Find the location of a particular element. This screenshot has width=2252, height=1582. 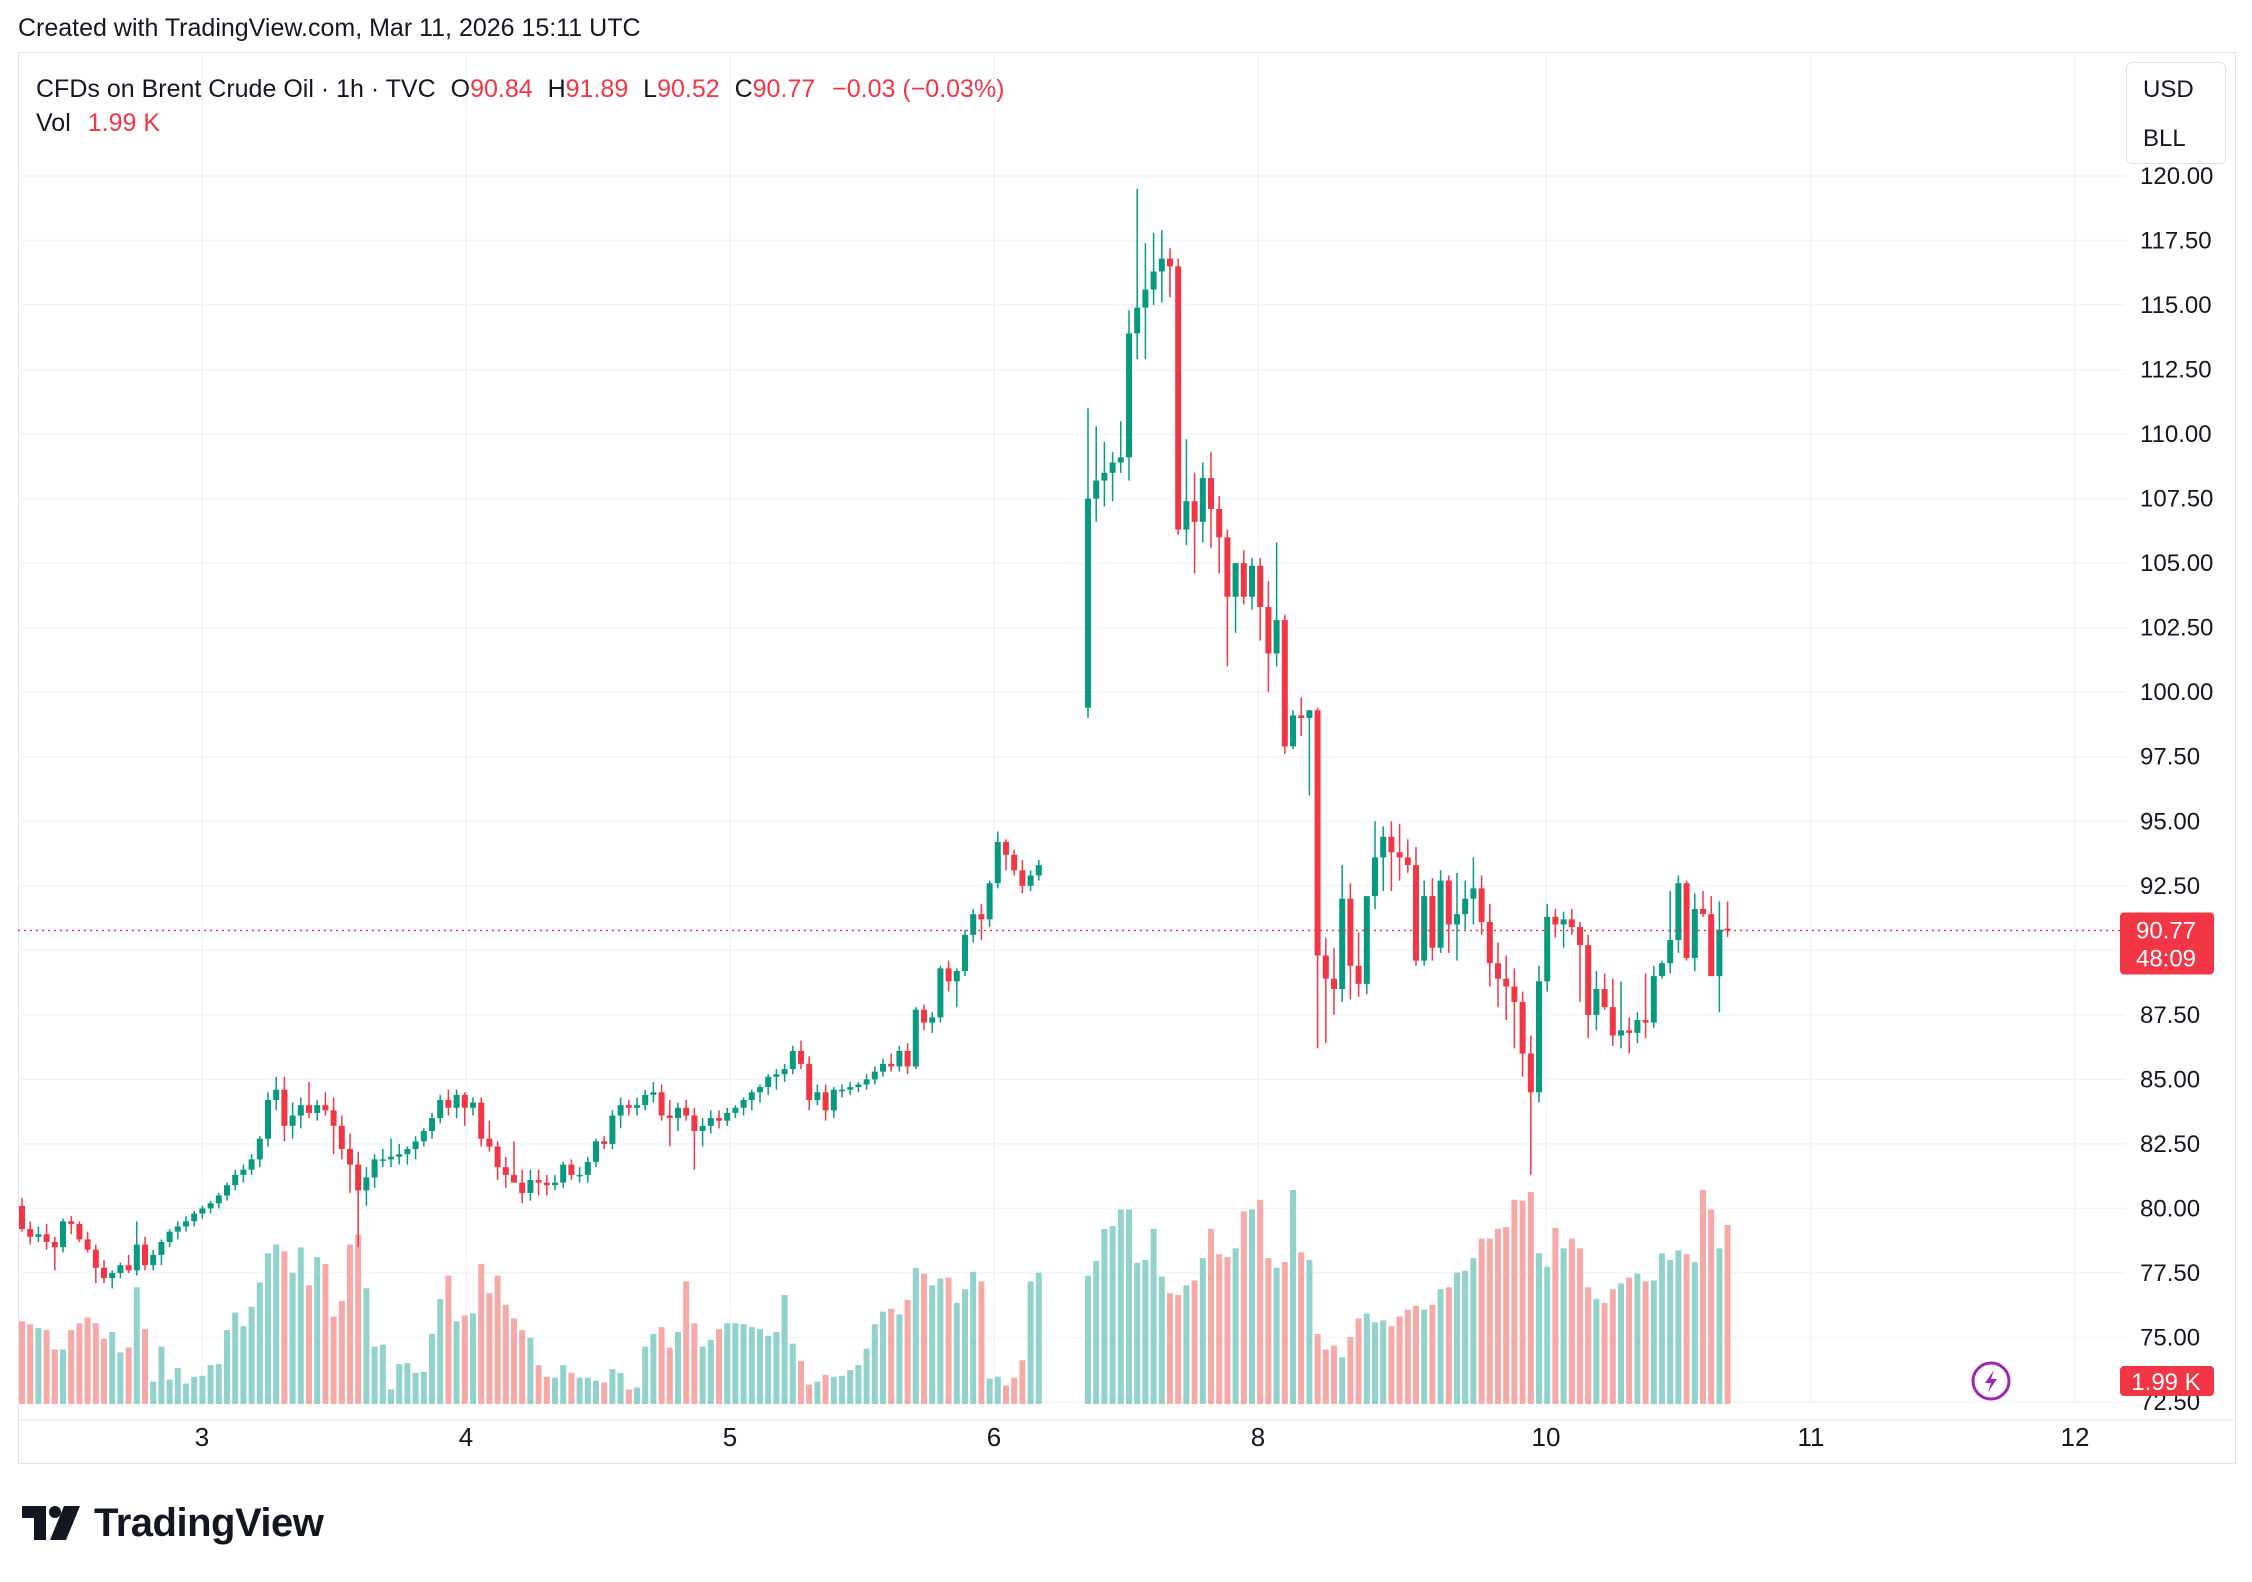

tradingview-logo: TradingView is located at coordinates (173, 1523).